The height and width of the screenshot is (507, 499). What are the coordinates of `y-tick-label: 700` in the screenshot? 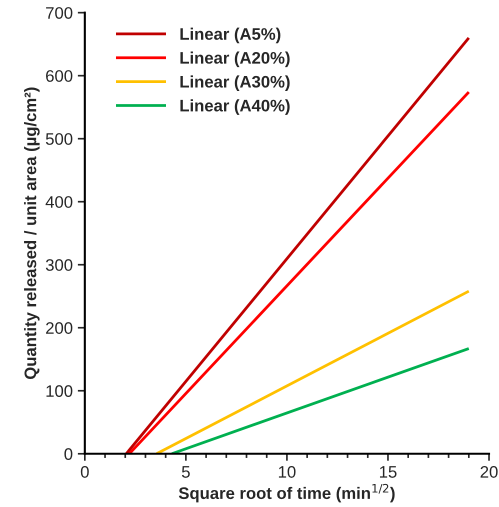 It's located at (59, 13).